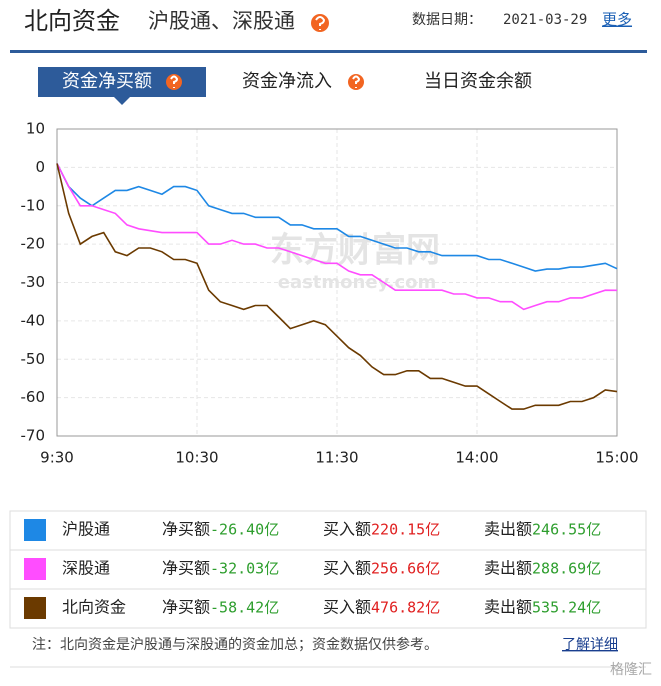 Image resolution: width=661 pixels, height=686 pixels. What do you see at coordinates (57, 458) in the screenshot?
I see `x-tick-label: 9:30` at bounding box center [57, 458].